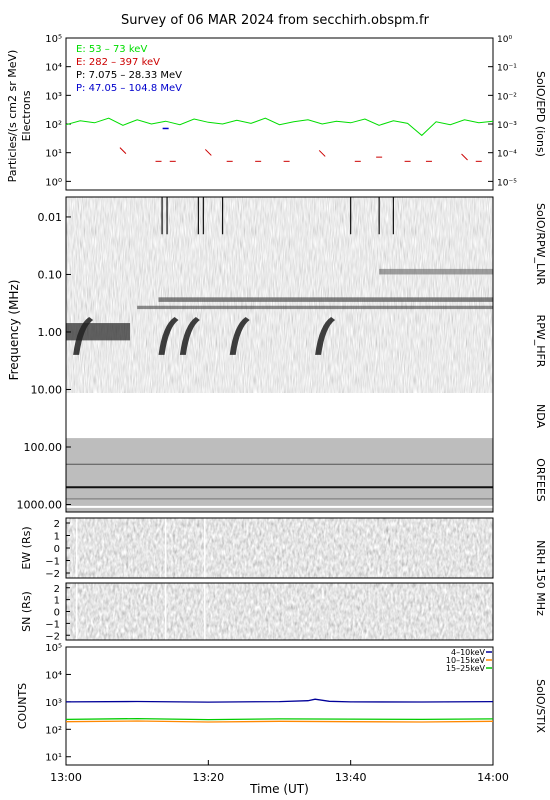 This screenshot has width=550, height=800. Describe the element at coordinates (57, 601) in the screenshot. I see `nrh-sn-tick-label: 1` at that location.